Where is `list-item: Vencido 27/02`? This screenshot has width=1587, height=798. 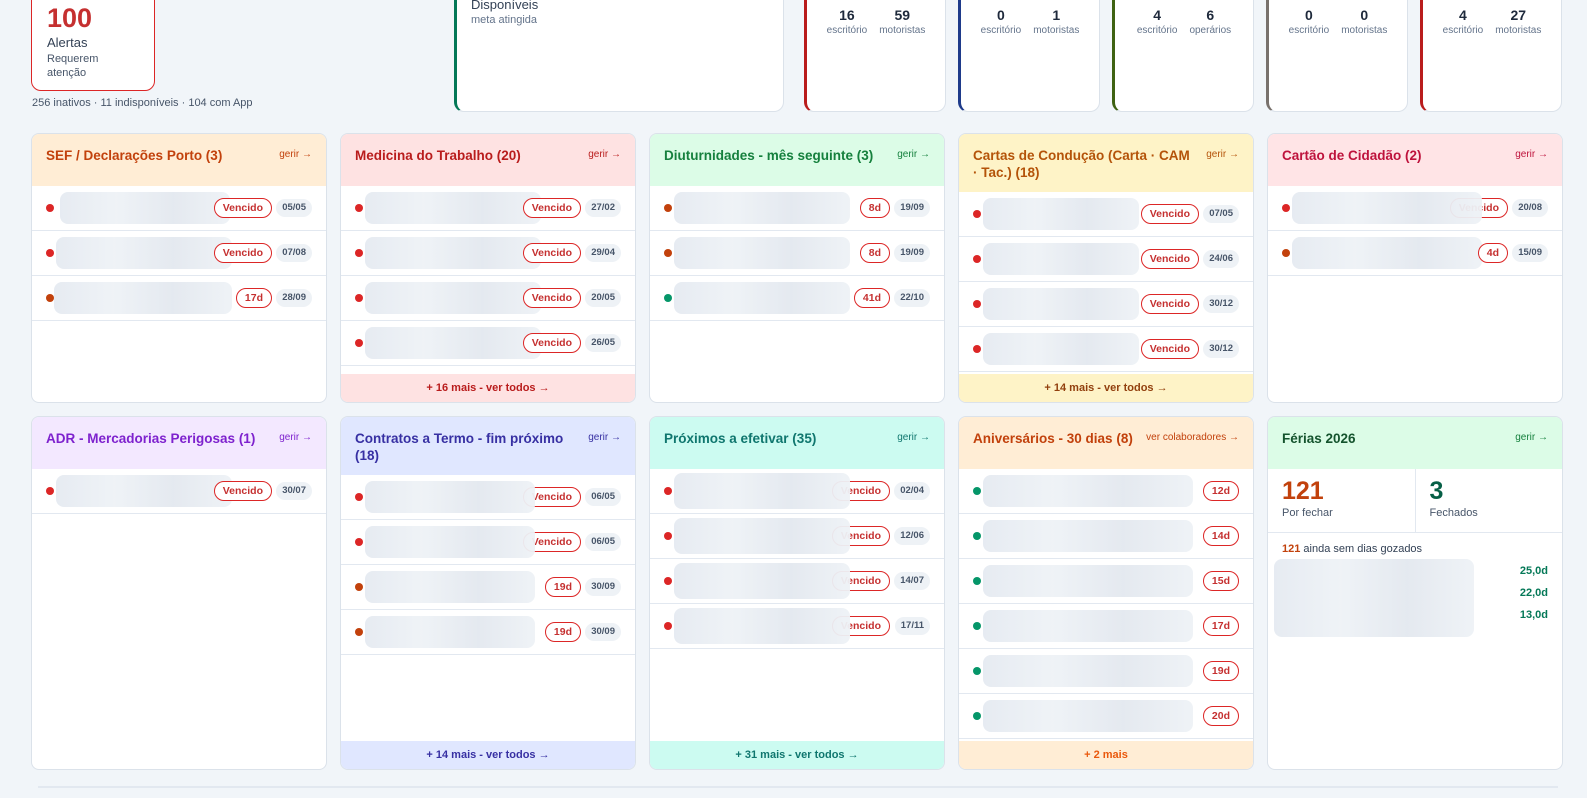 list-item: Vencido 27/02 is located at coordinates (488, 208).